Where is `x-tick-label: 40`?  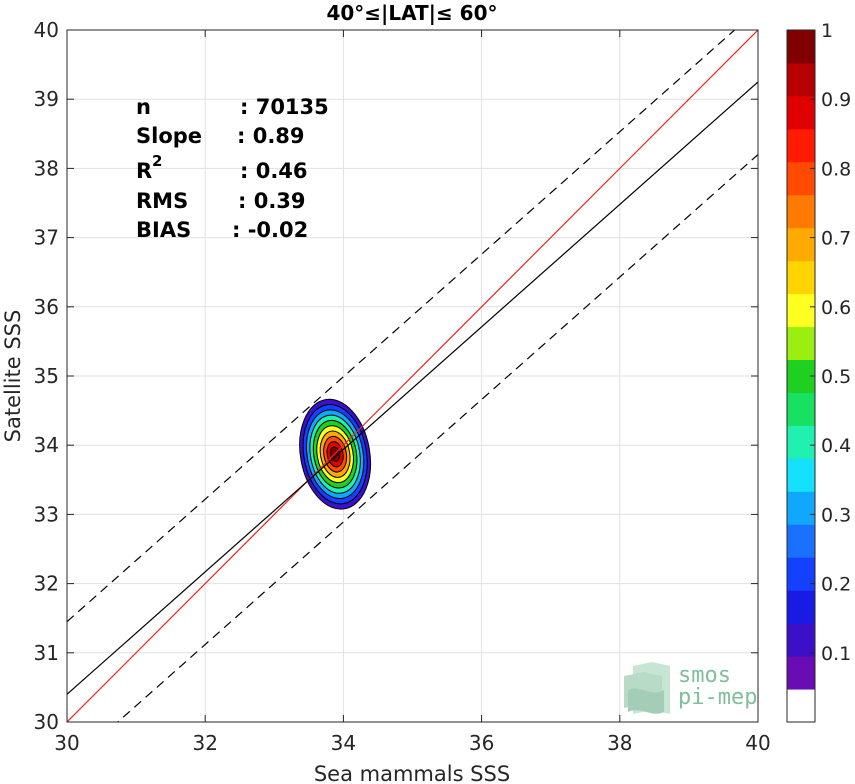 x-tick-label: 40 is located at coordinates (757, 743).